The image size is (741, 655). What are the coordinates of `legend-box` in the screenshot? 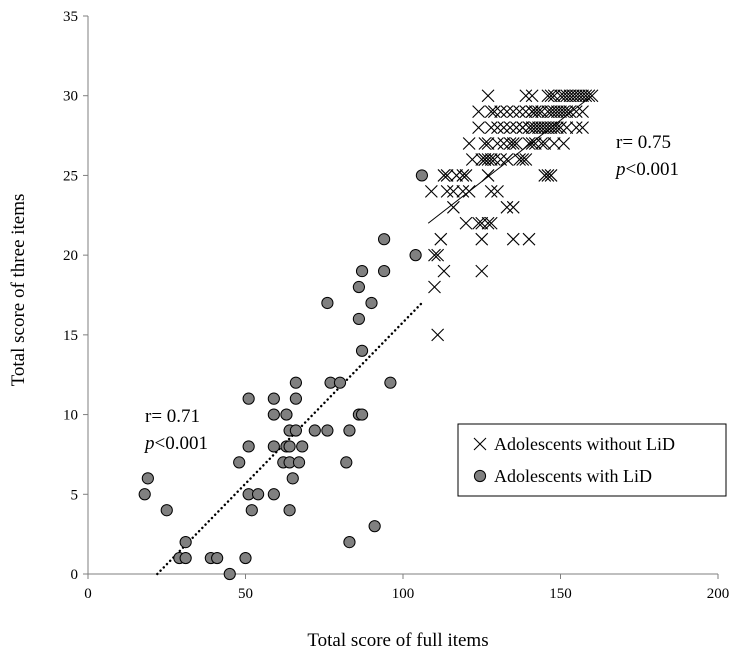 It's located at (592, 460).